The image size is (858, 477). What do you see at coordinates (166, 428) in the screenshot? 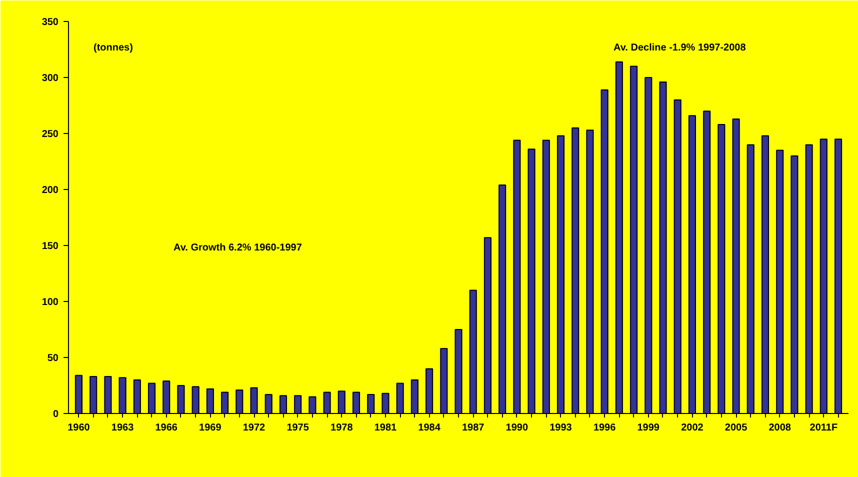
I see `x-tick-label: 1966` at bounding box center [166, 428].